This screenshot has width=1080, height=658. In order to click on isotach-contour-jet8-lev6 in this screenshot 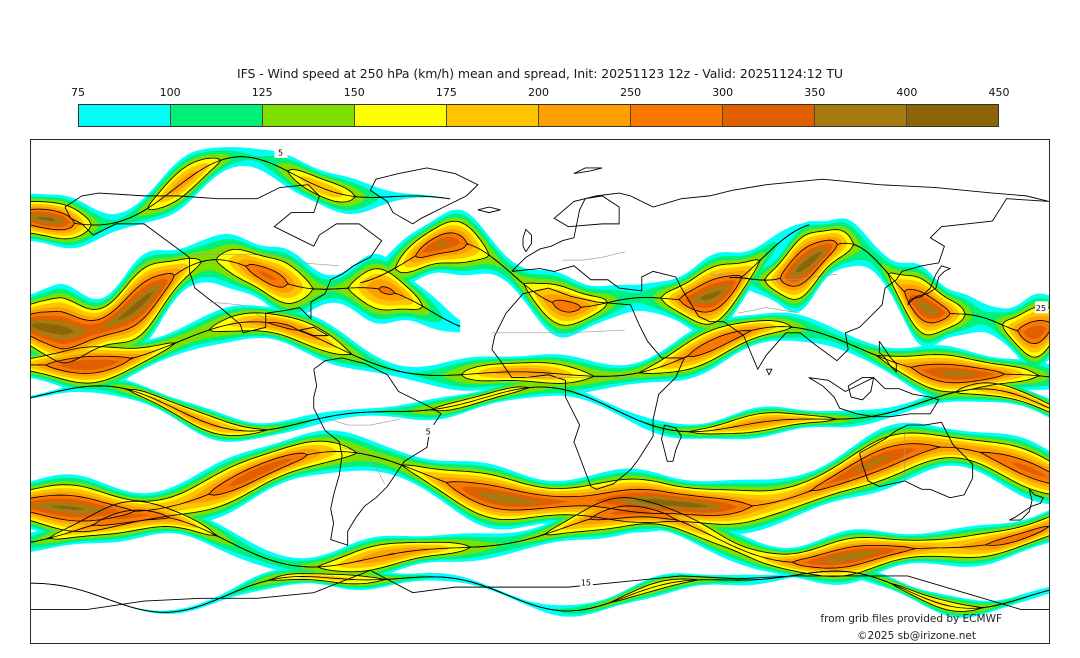, I will do `click(540, 591)`.